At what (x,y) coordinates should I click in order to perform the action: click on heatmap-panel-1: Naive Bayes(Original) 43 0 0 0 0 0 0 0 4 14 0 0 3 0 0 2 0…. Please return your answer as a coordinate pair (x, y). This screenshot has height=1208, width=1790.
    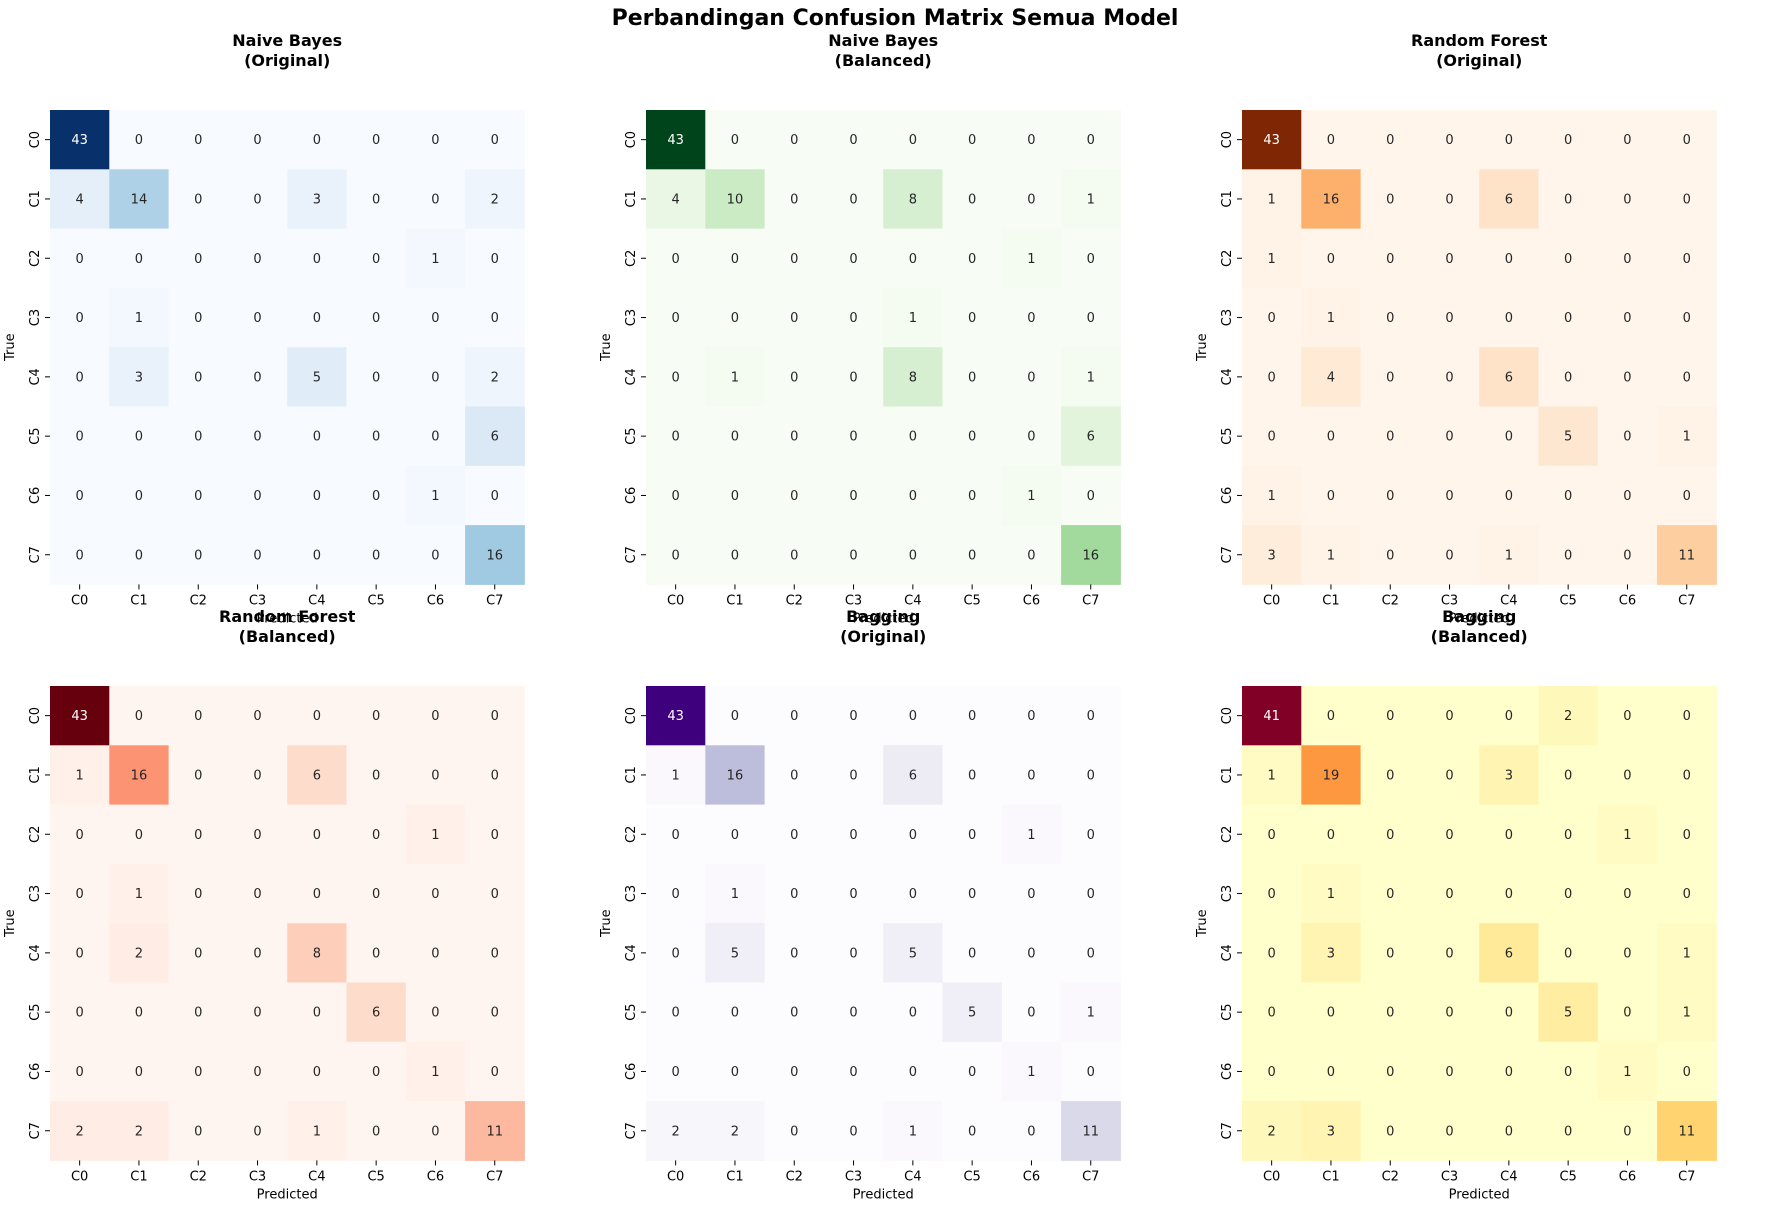
    Looking at the image, I should click on (264, 328).